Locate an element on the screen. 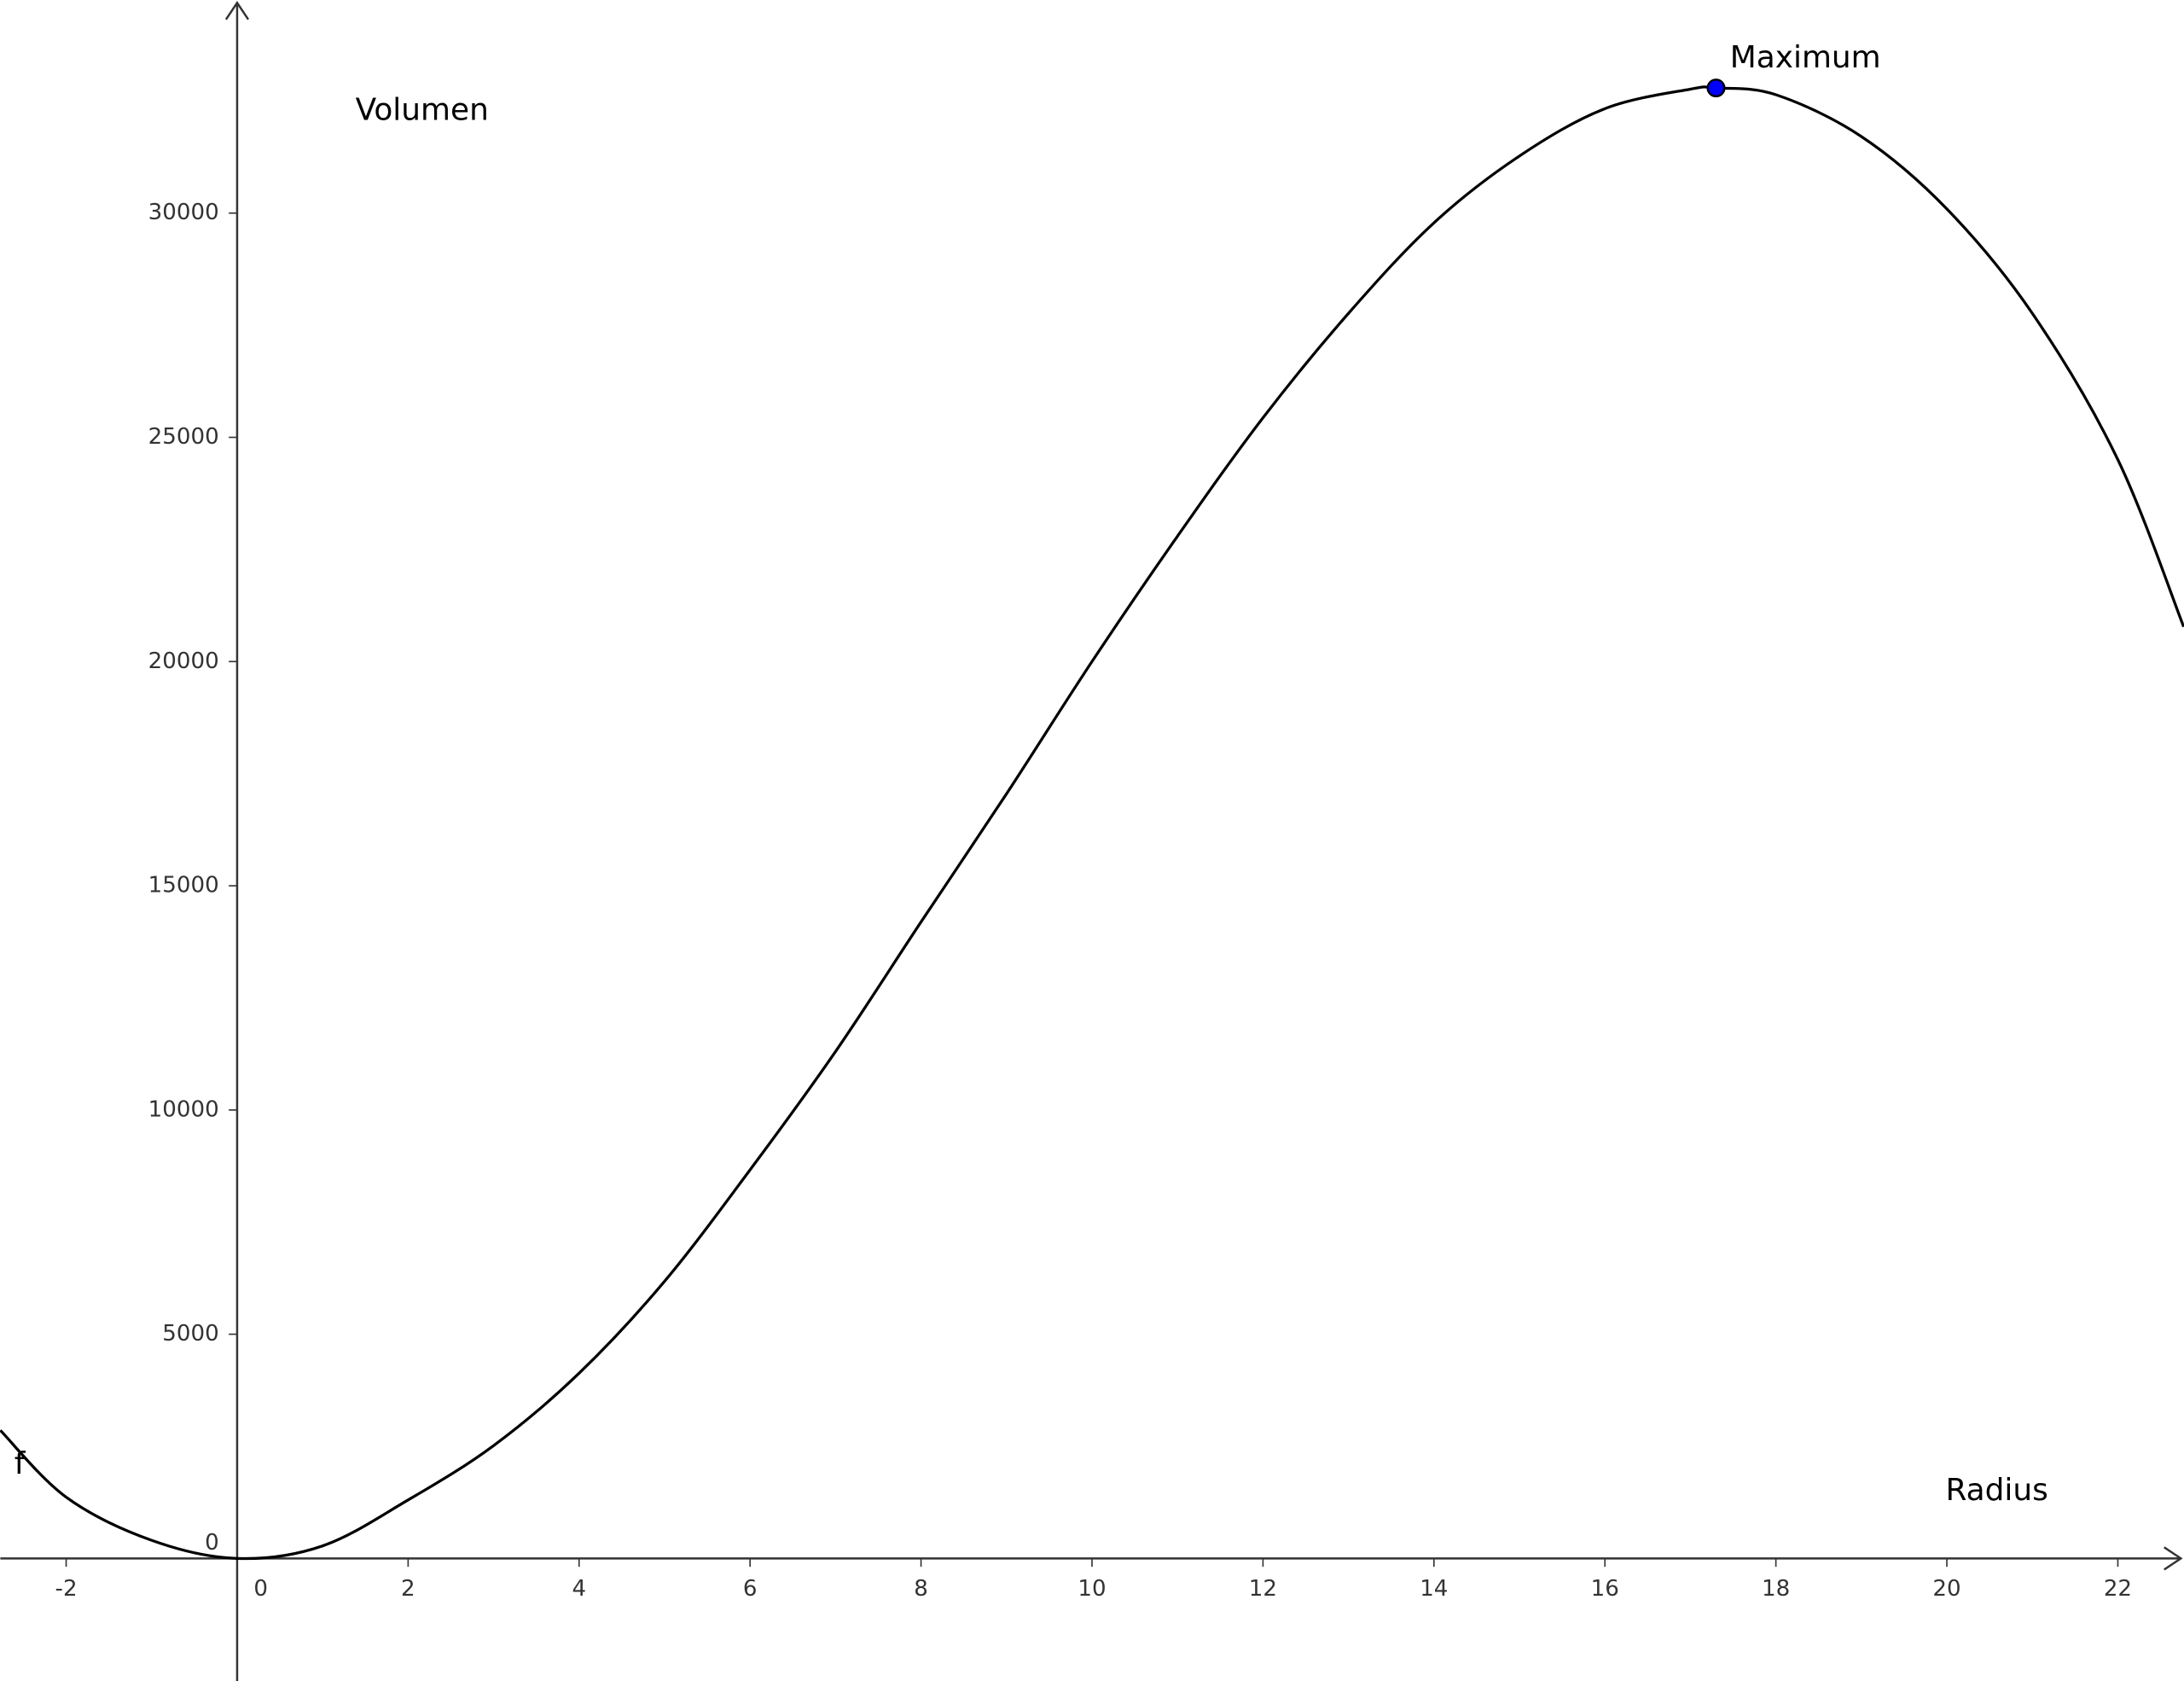 This screenshot has width=2184, height=1681. x-tick-label: 20 is located at coordinates (1946, 1589).